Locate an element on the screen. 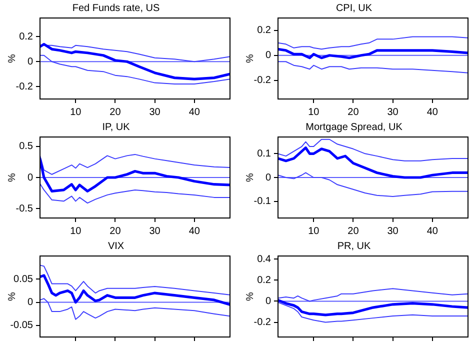  y-tick-label: -0.5 is located at coordinates (25, 208).